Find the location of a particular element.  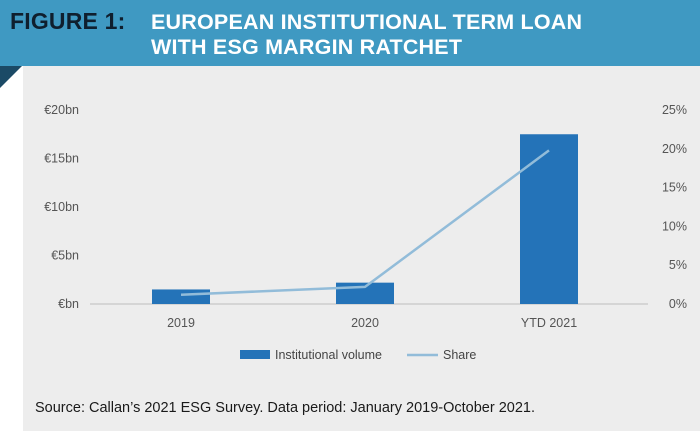

legend-label-share: Share is located at coordinates (459, 355).